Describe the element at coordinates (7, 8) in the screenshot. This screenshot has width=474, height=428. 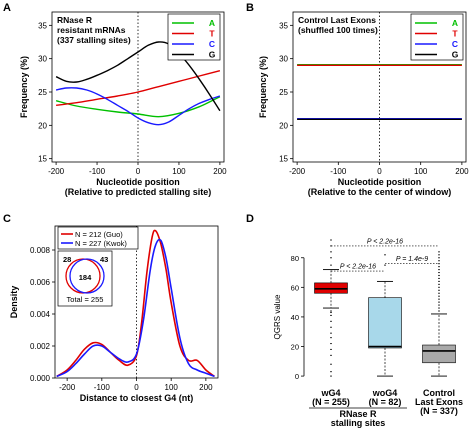
I see `panel-letter: A` at that location.